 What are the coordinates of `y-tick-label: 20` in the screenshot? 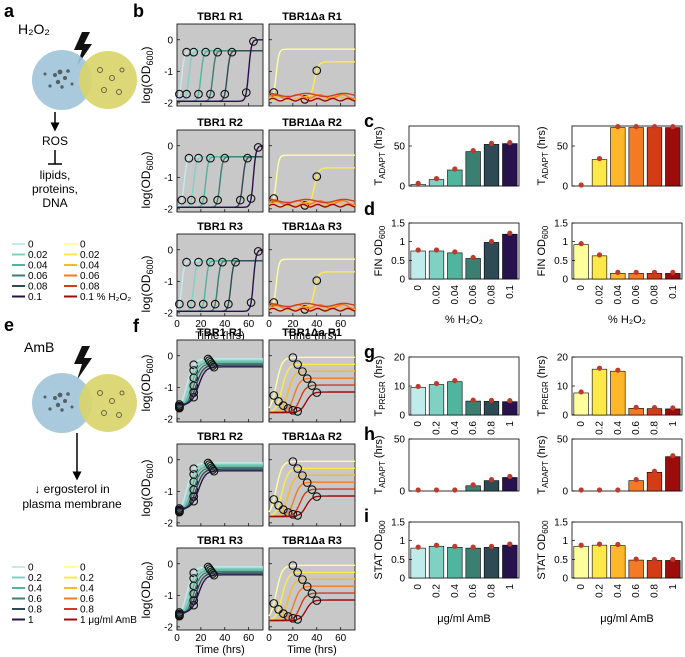 It's located at (563, 358).